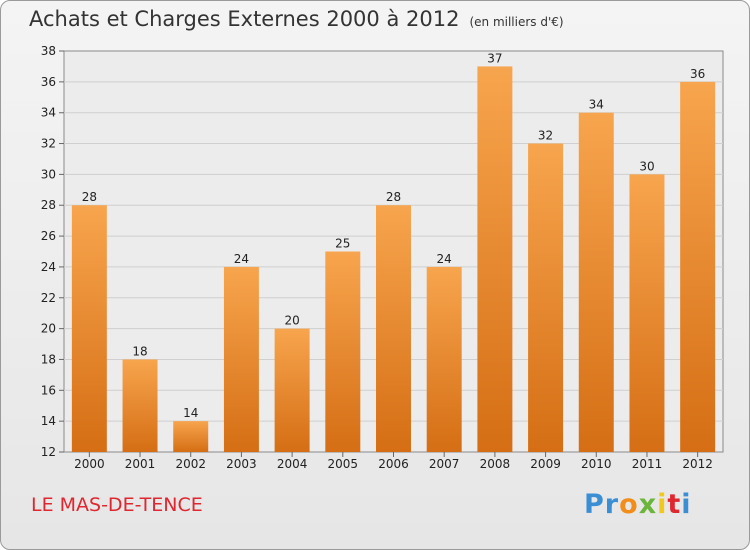 Image resolution: width=750 pixels, height=550 pixels. Describe the element at coordinates (444, 359) in the screenshot. I see `bar-2007` at that location.